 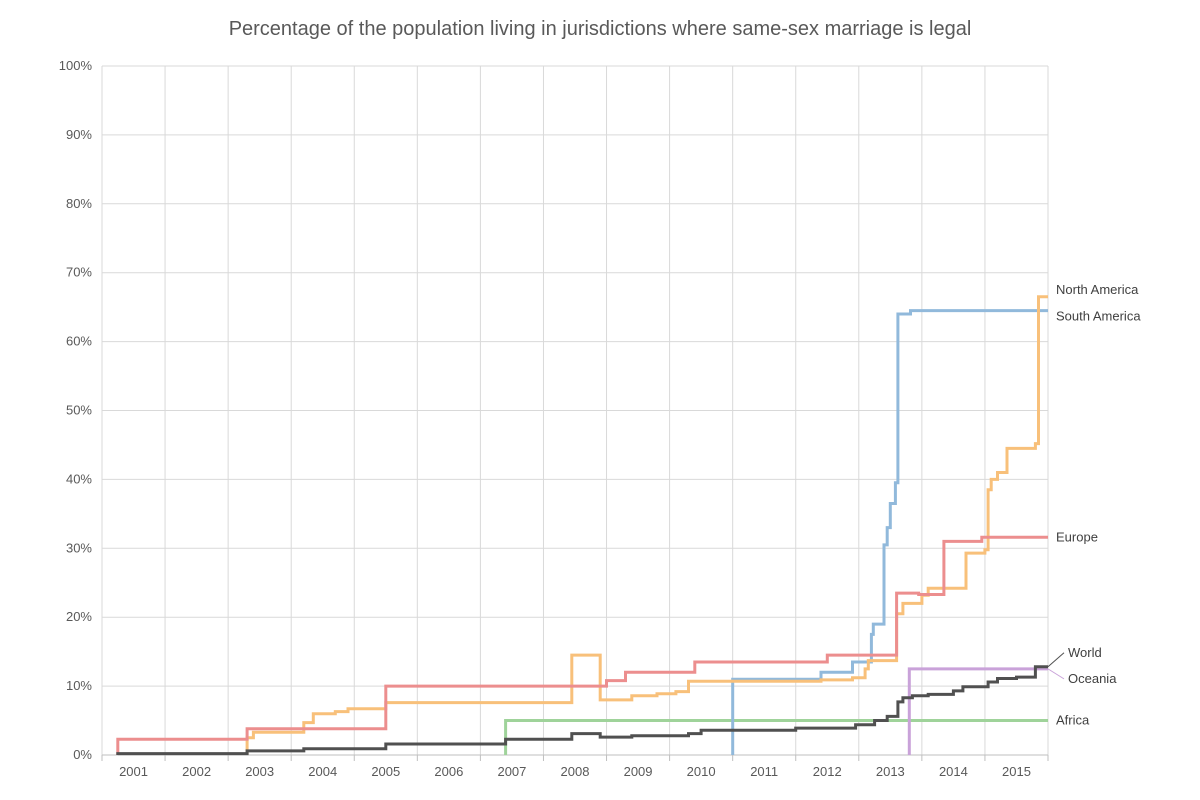 I want to click on x-tick-label: 2014, so click(x=953, y=771).